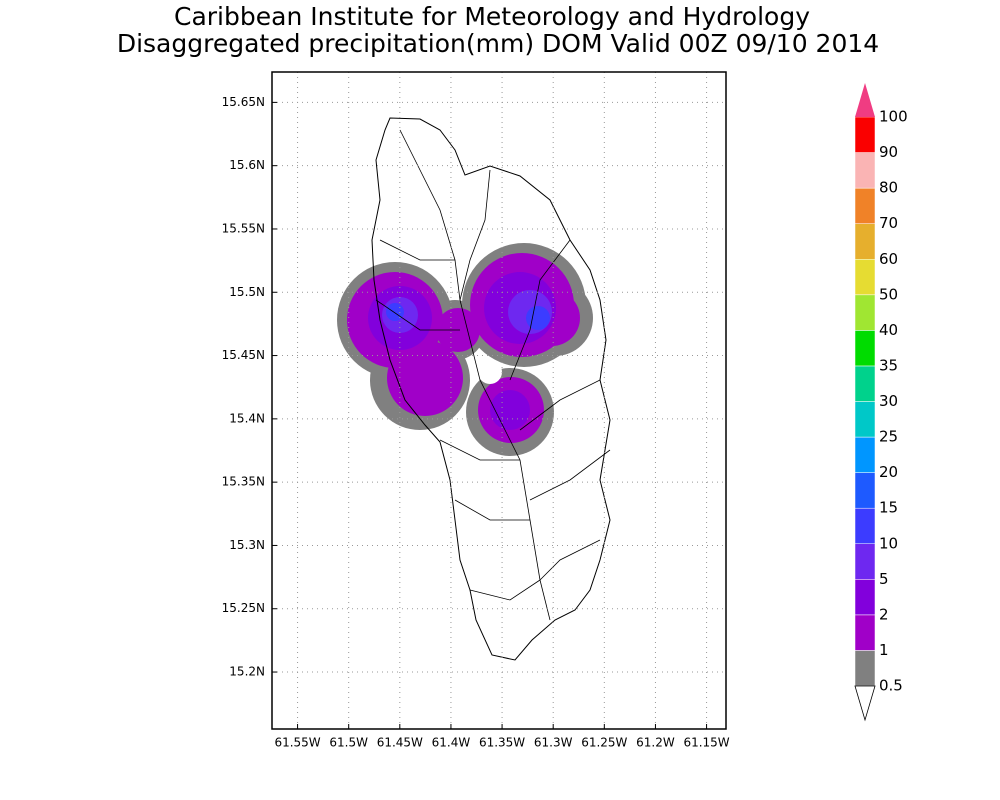 Image resolution: width=1000 pixels, height=800 pixels. Describe the element at coordinates (888, 437) in the screenshot. I see `colorbar-label: 25` at that location.